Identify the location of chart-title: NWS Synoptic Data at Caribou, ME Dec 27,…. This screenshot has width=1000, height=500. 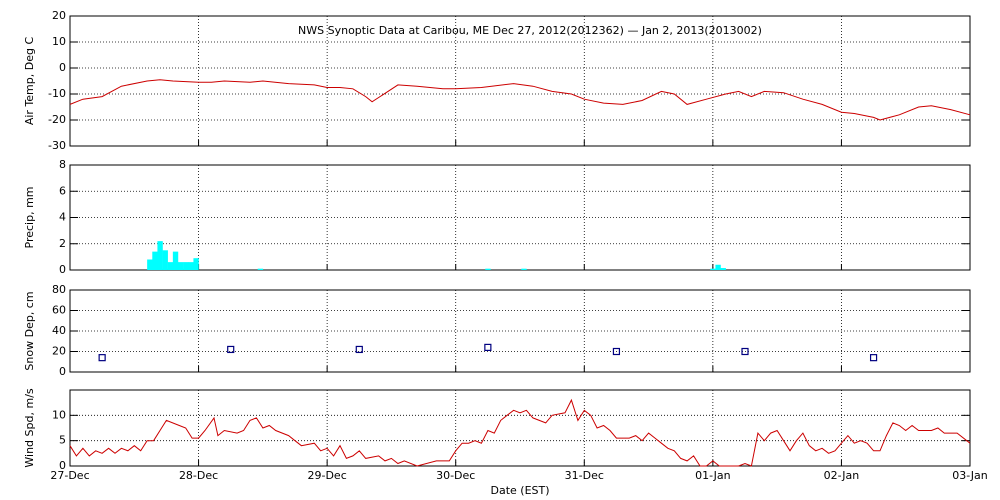
(530, 30).